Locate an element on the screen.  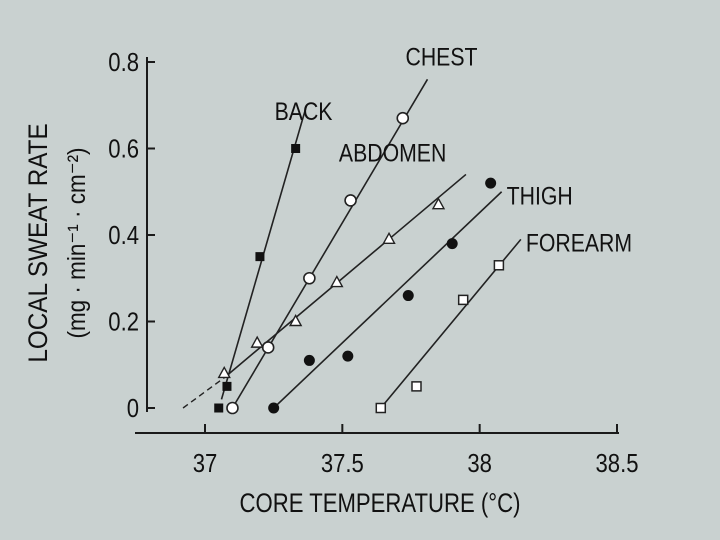
y-tick-label: 0.4 is located at coordinates (123, 235).